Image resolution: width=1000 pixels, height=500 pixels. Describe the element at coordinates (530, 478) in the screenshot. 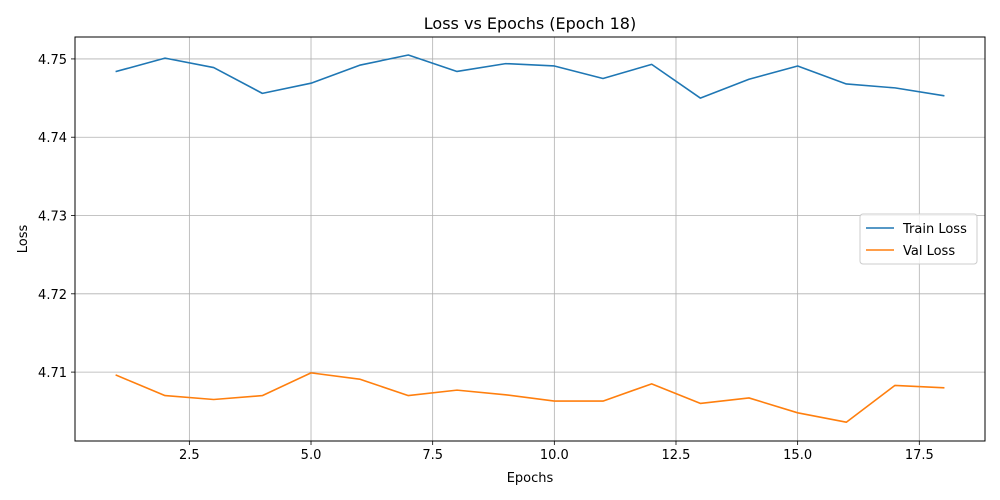

I see `x-axis-label: Epochs` at that location.